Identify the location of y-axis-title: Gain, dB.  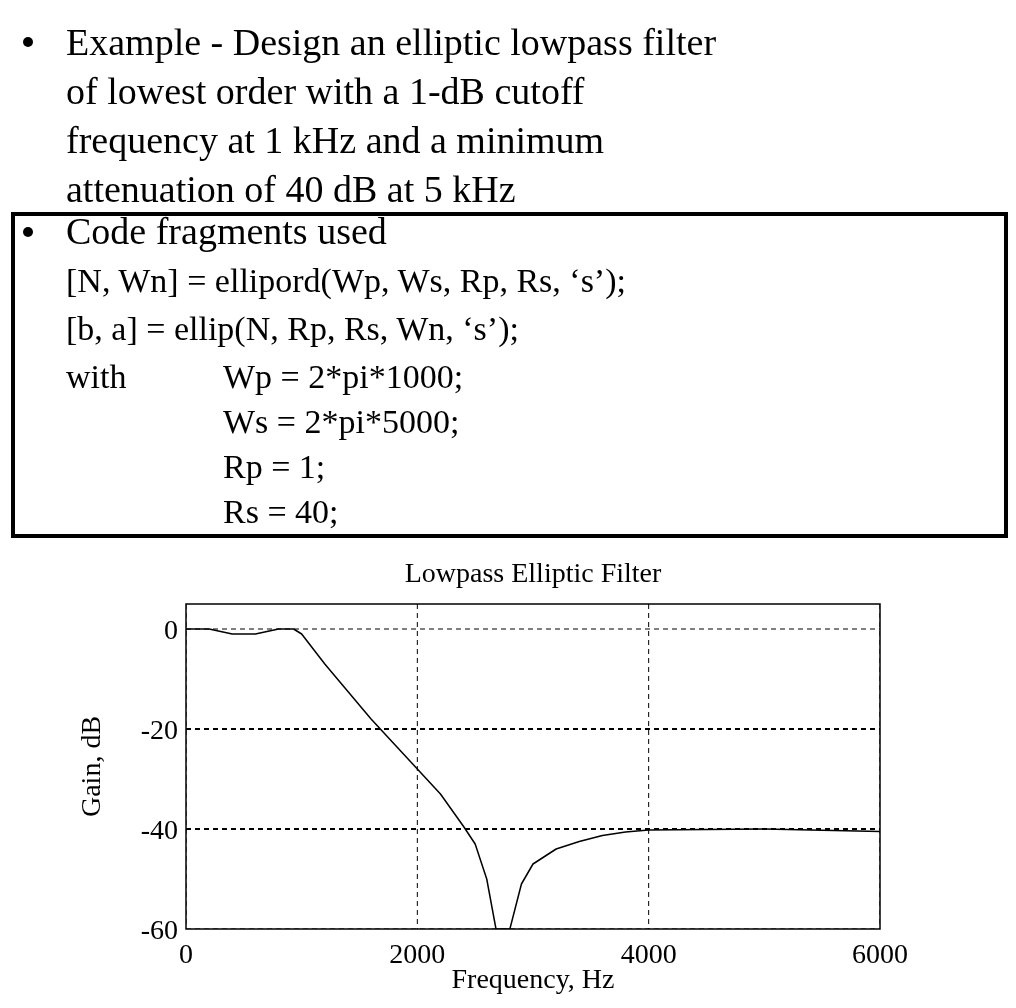
(90, 766).